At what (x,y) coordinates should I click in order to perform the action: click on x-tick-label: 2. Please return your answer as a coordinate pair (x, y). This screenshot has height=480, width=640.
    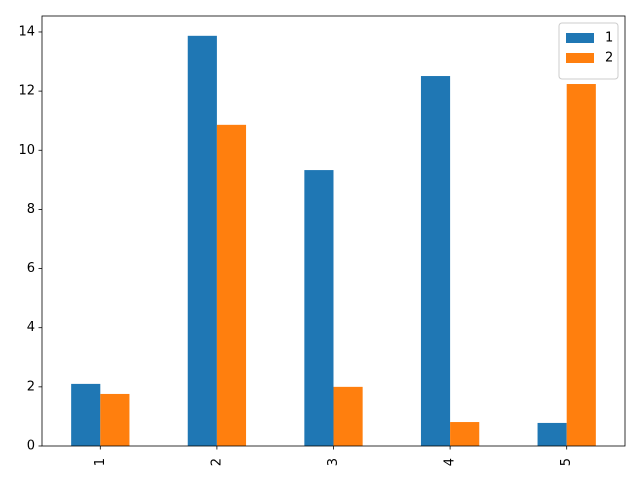
    Looking at the image, I should click on (216, 462).